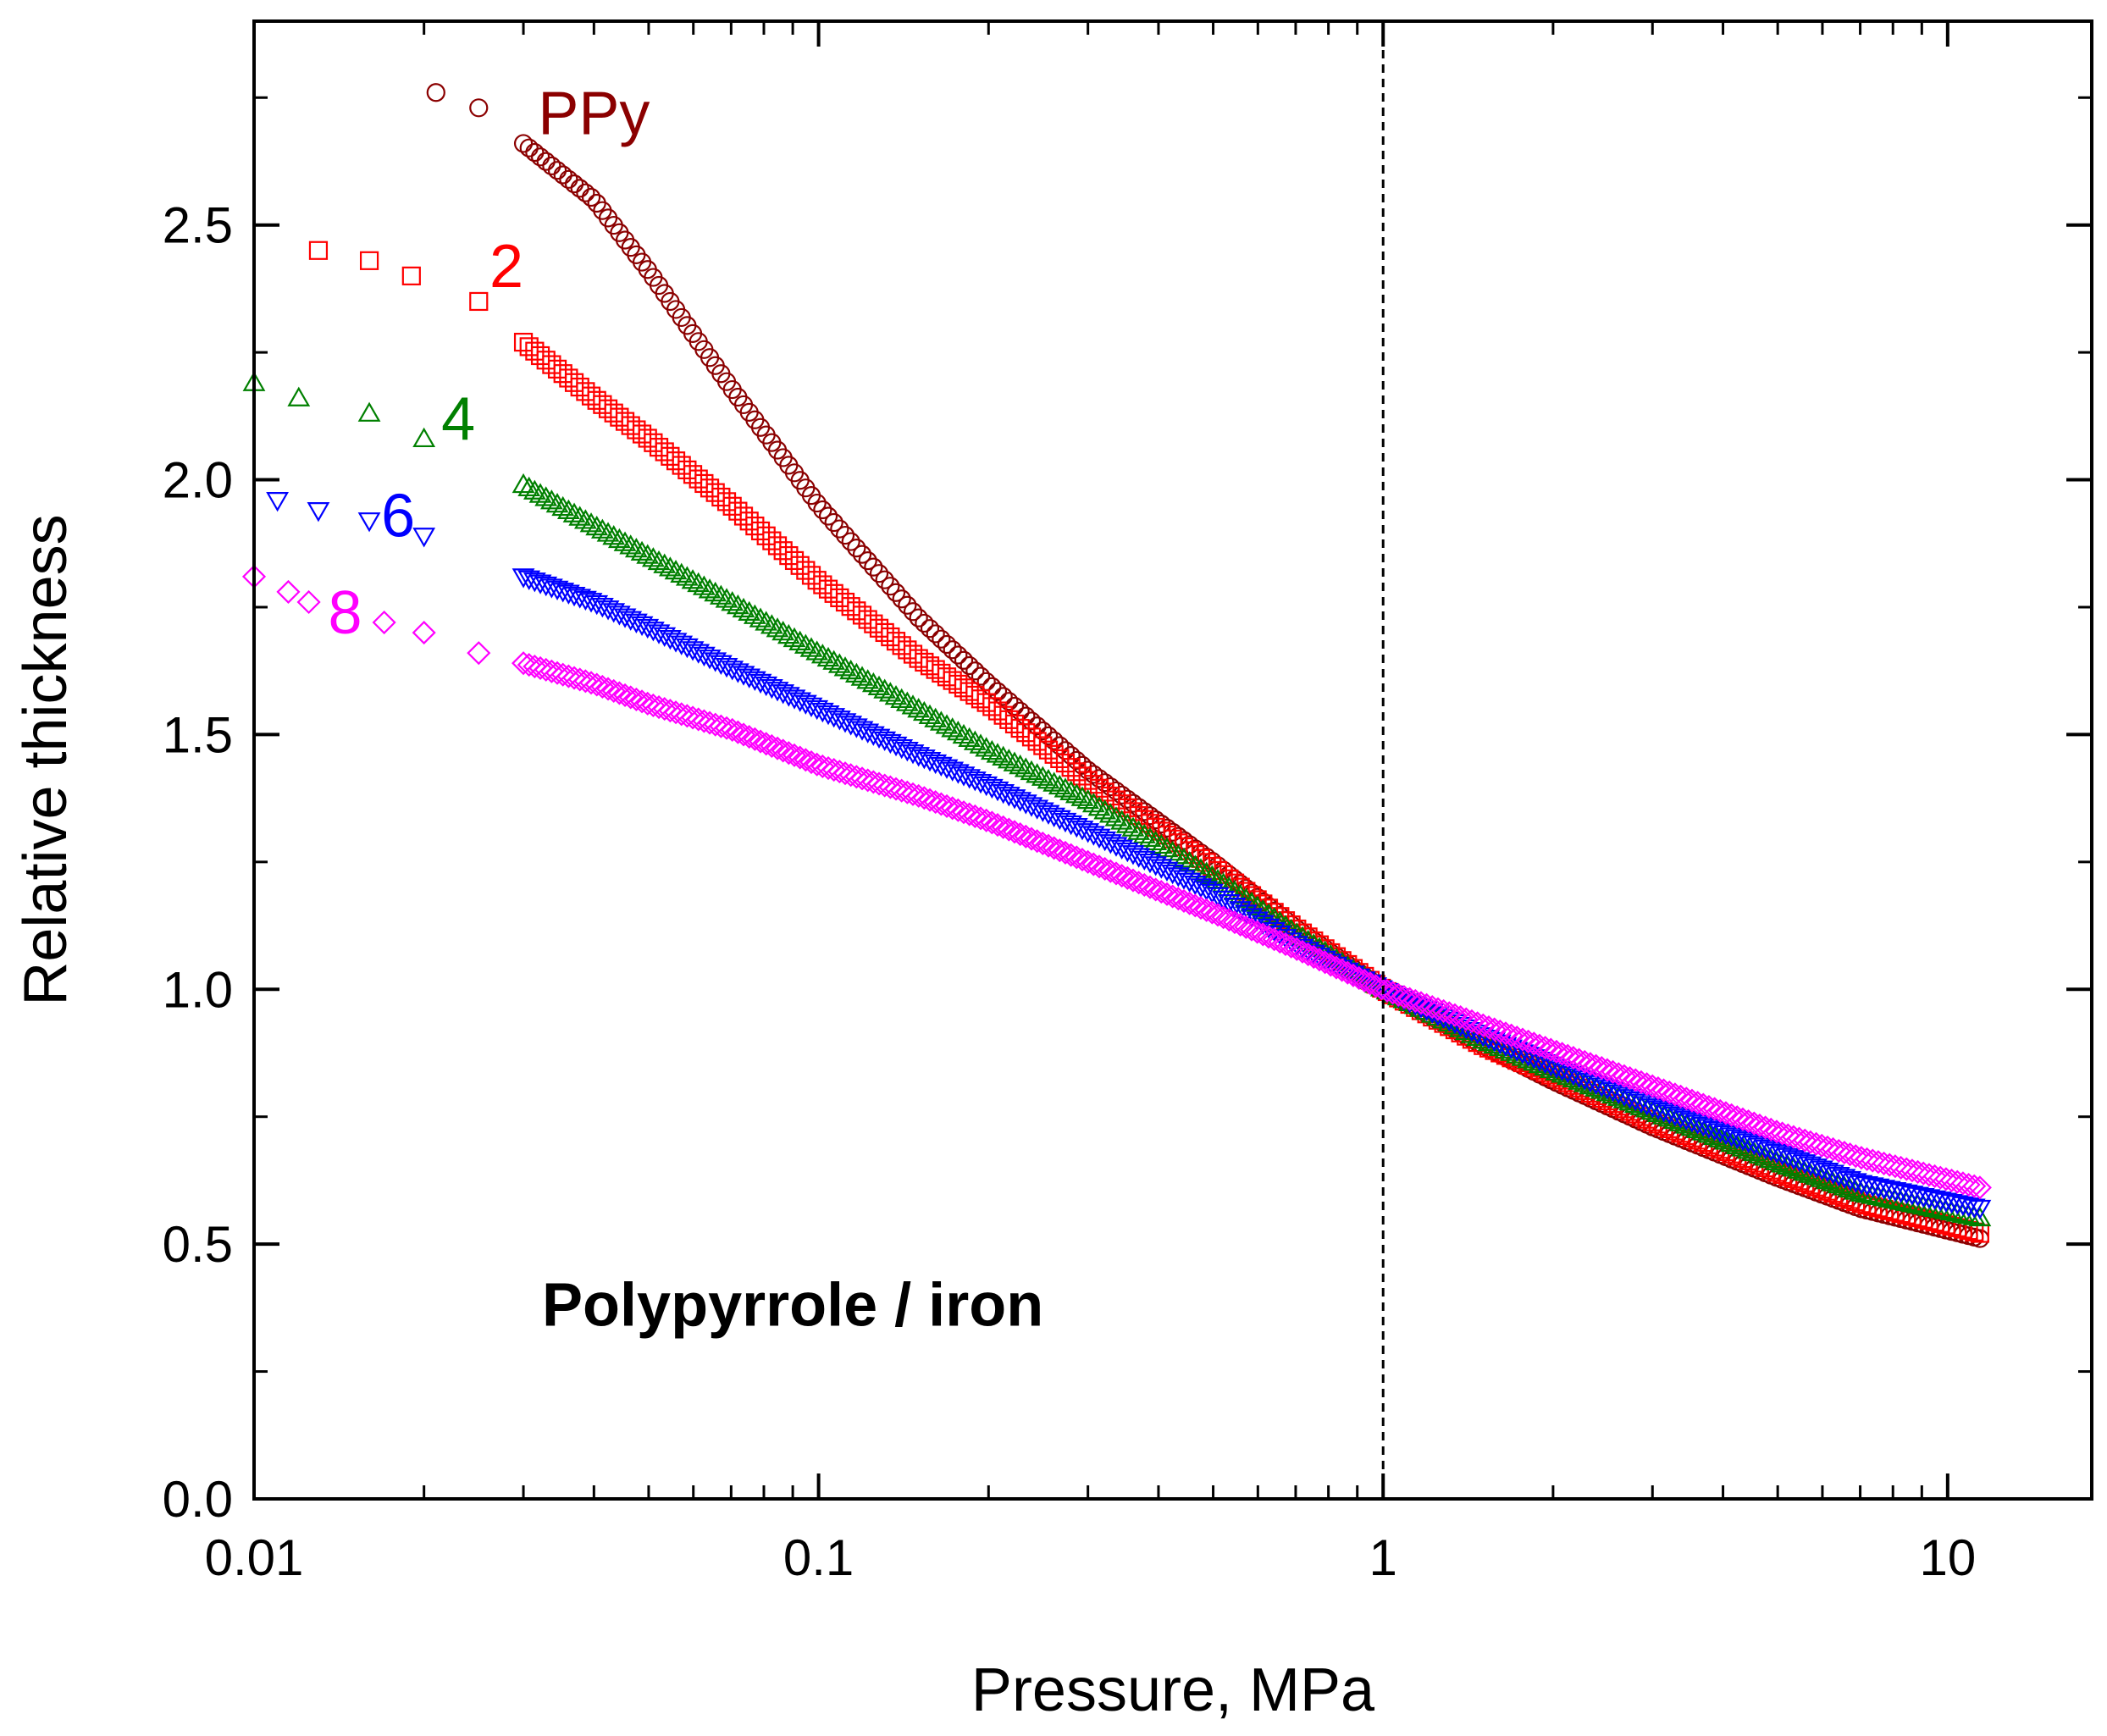 This screenshot has width=2107, height=1736. Describe the element at coordinates (198, 989) in the screenshot. I see `y-tick-label: 1.0` at that location.